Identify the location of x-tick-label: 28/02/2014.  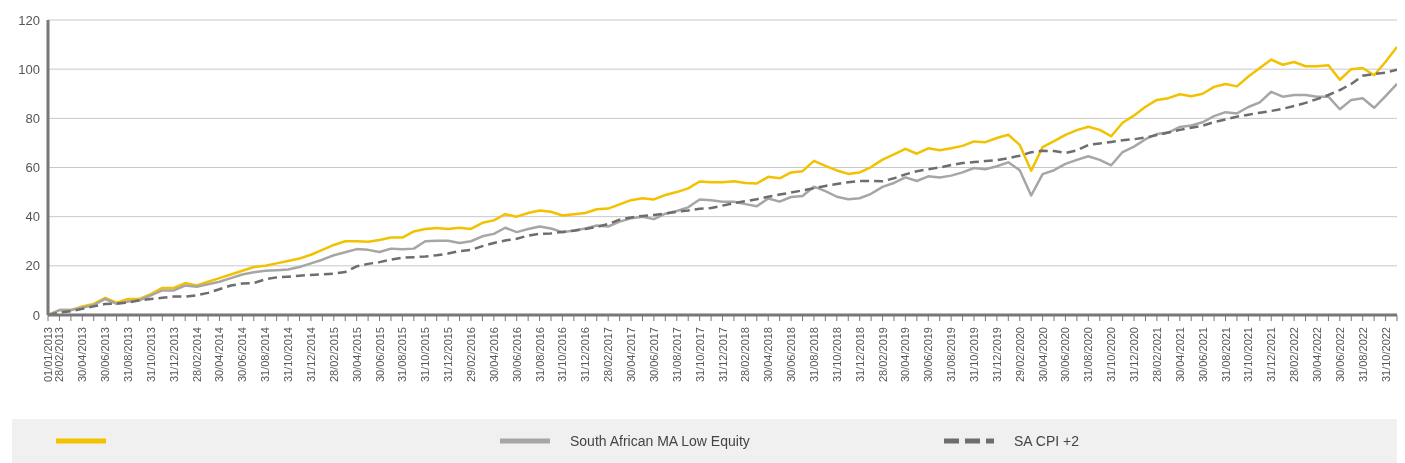
(196, 355).